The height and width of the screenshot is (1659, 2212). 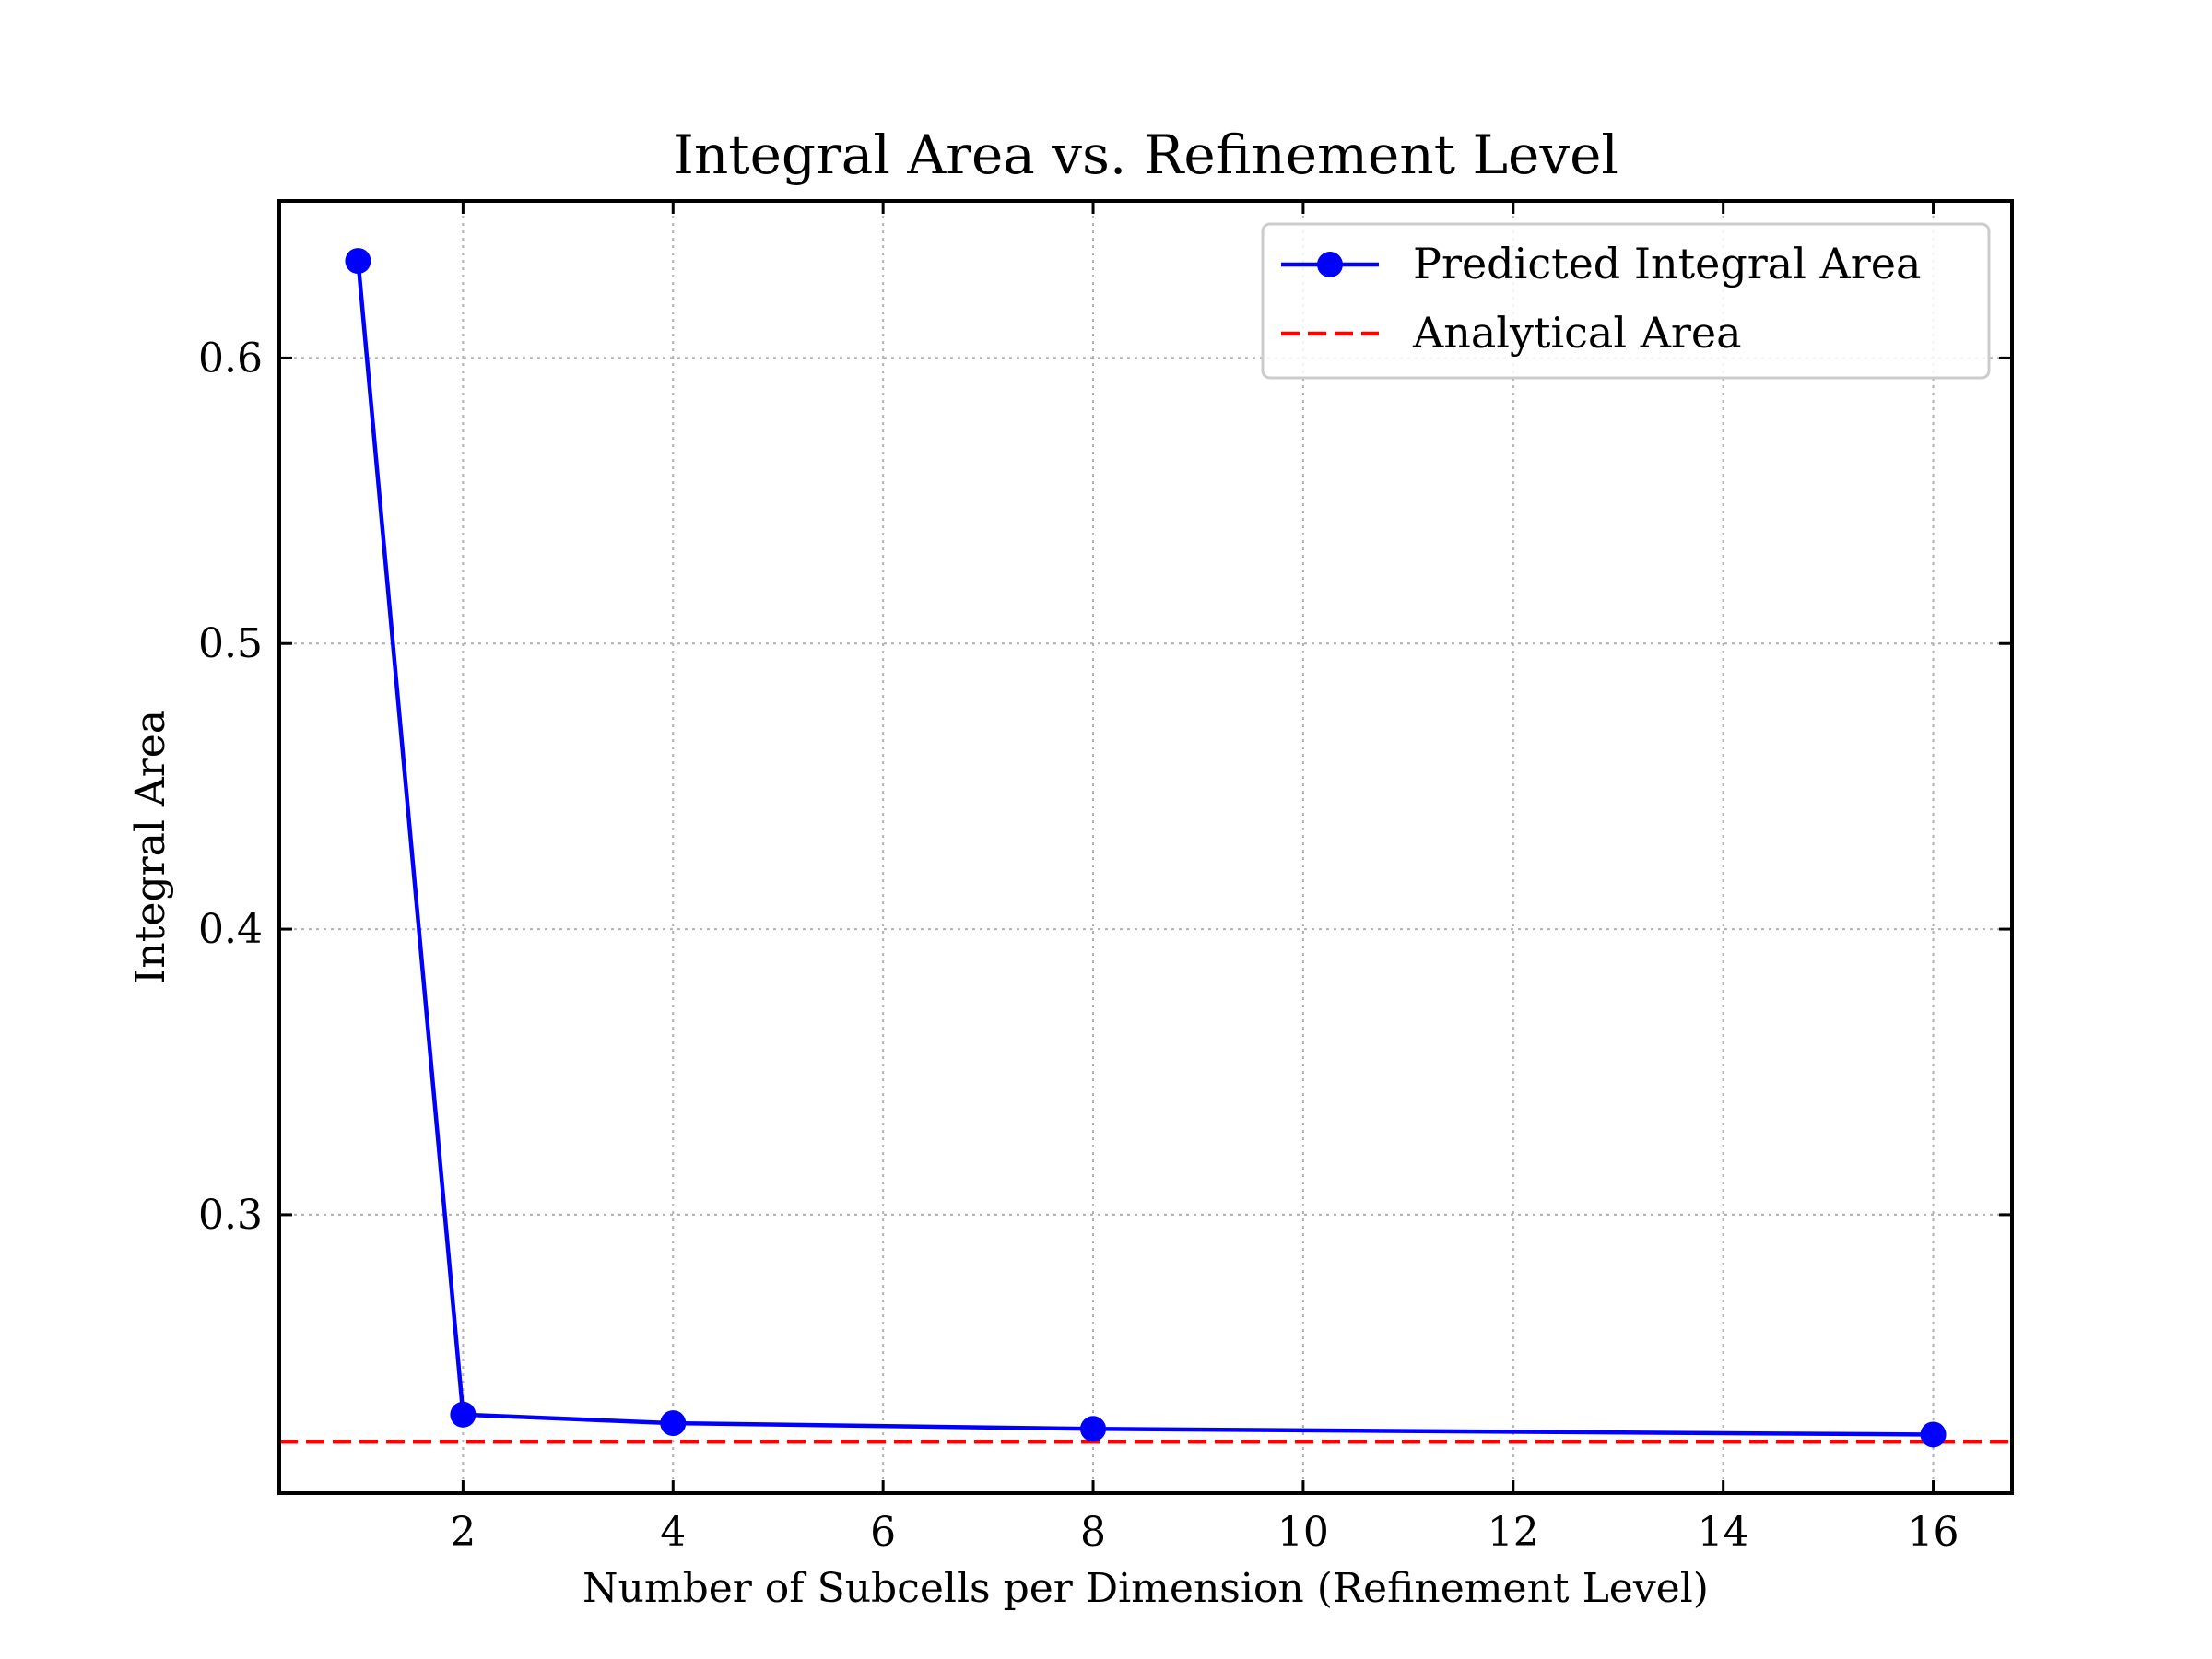 I want to click on y-tick-label: 0.6, so click(x=230, y=358).